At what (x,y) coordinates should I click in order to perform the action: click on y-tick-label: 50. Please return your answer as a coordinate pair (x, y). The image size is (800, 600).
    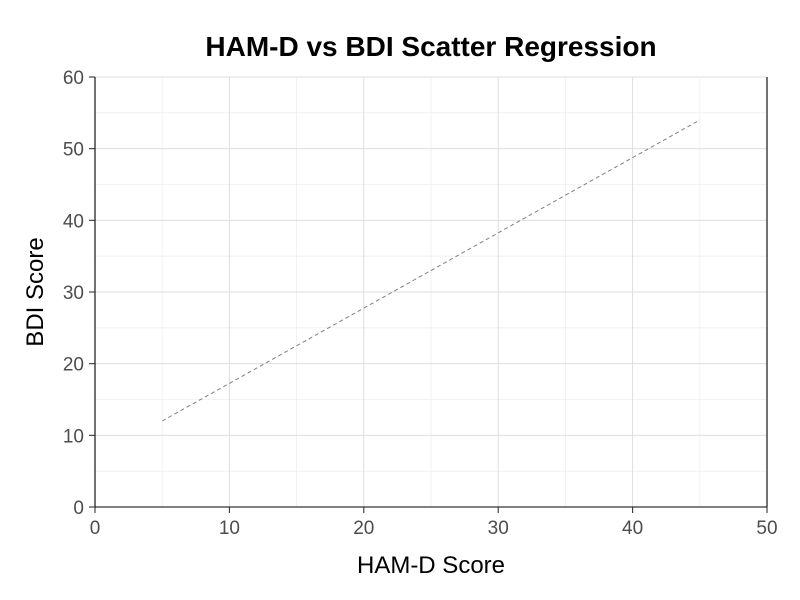
    Looking at the image, I should click on (73, 150).